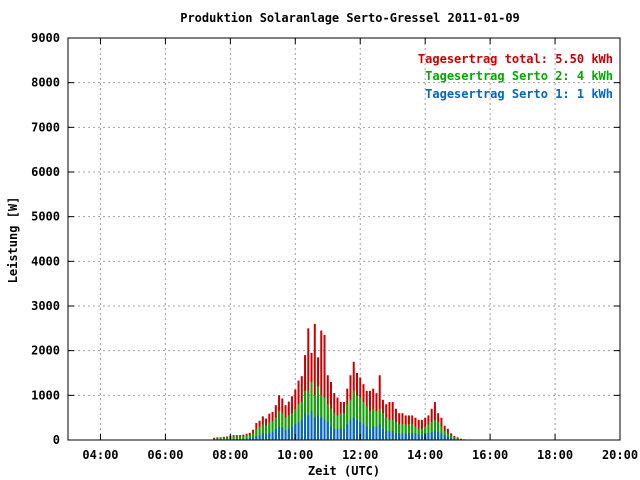 The height and width of the screenshot is (480, 640). I want to click on y-tick-label: 7000, so click(45, 127).